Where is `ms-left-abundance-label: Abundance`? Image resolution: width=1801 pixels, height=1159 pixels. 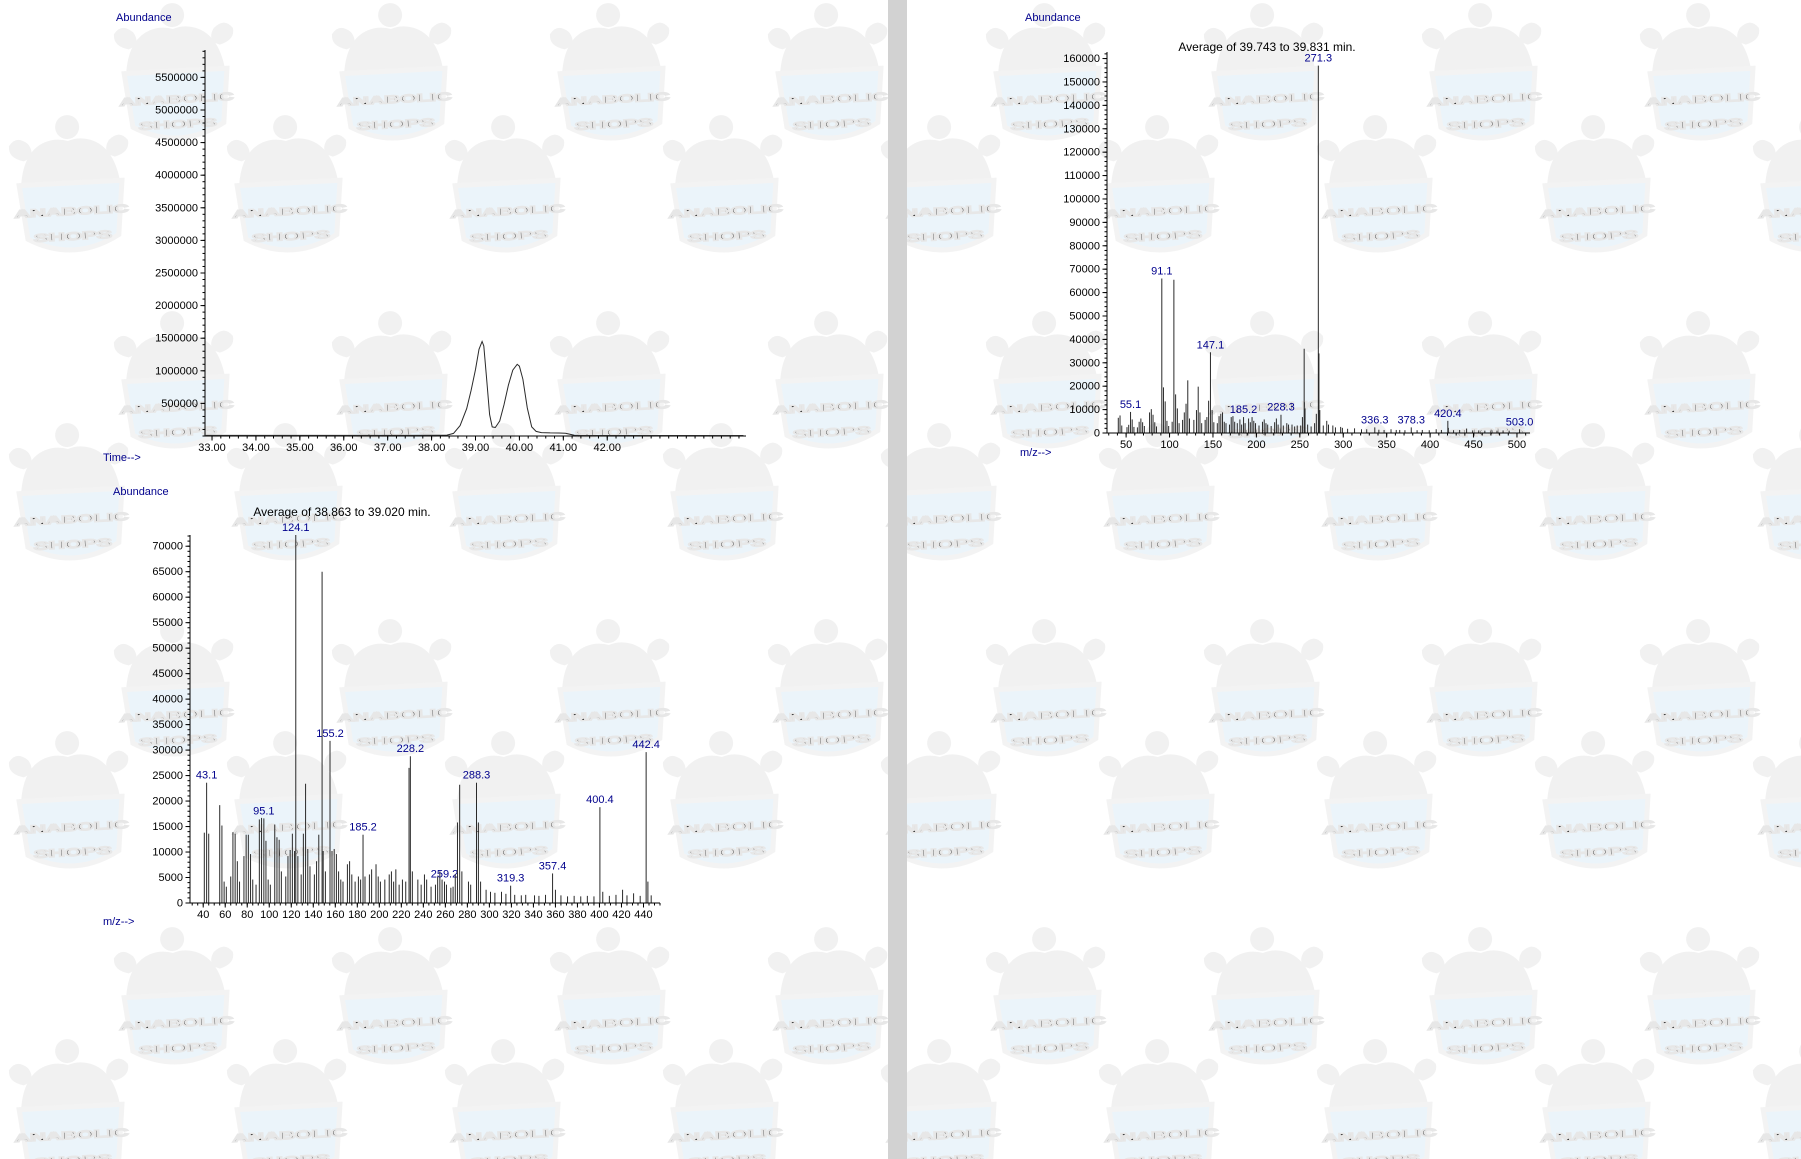 ms-left-abundance-label: Abundance is located at coordinates (141, 492).